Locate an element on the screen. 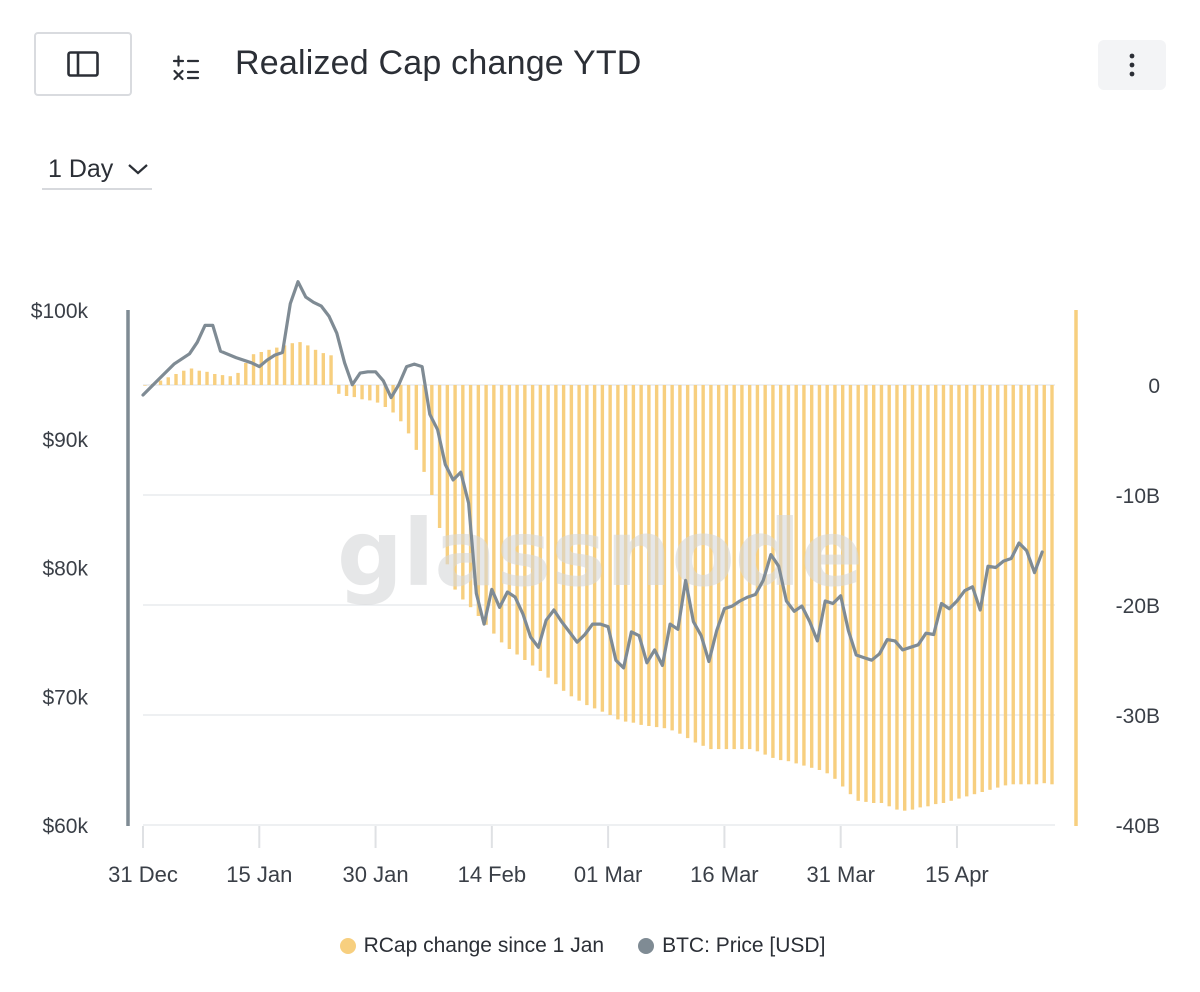  right-axis-tick-label: 0 is located at coordinates (1154, 386).